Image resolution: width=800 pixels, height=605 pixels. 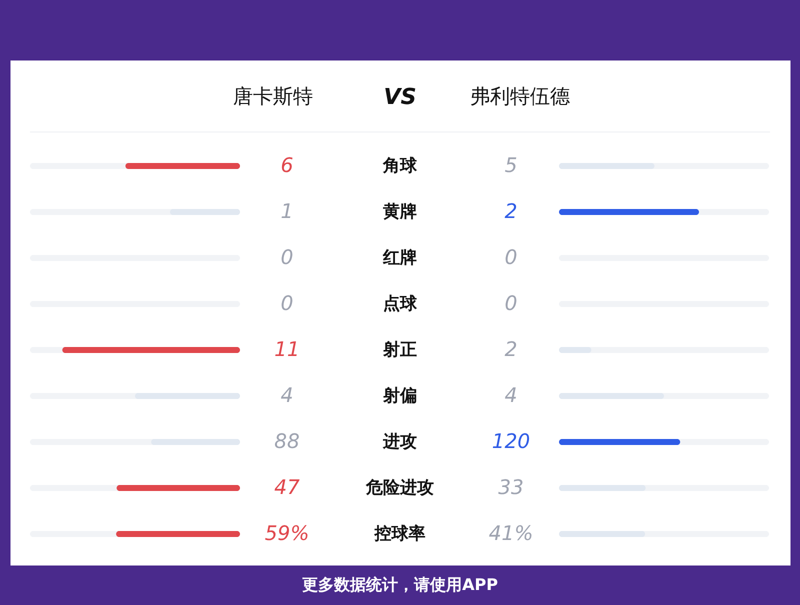 What do you see at coordinates (400, 584) in the screenshot?
I see `text: 更多数据统计，请使用APP` at bounding box center [400, 584].